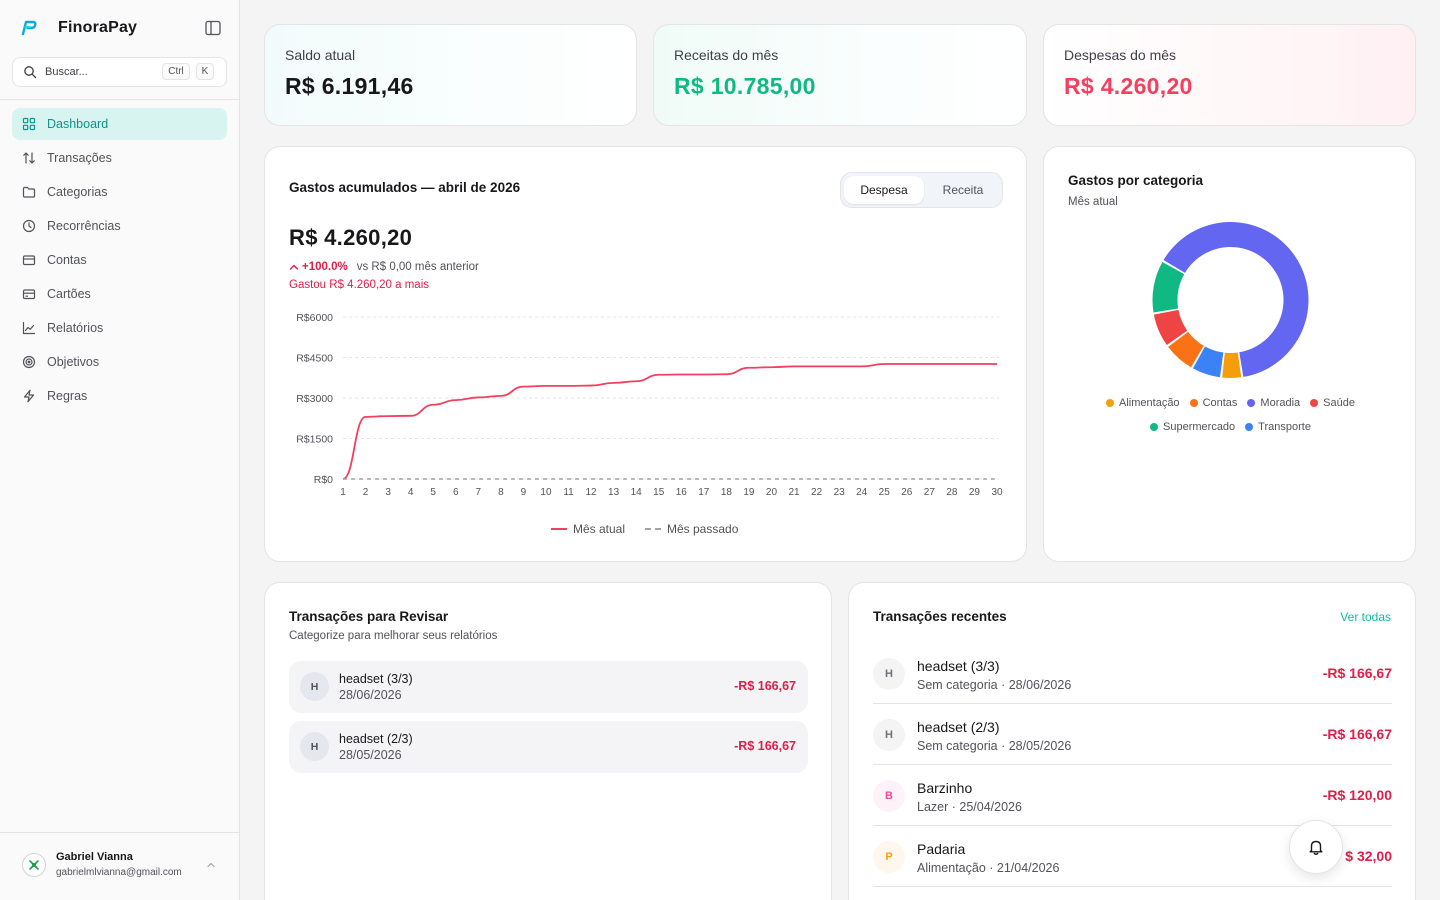  What do you see at coordinates (703, 529) in the screenshot?
I see `legend-label: Mês passado` at bounding box center [703, 529].